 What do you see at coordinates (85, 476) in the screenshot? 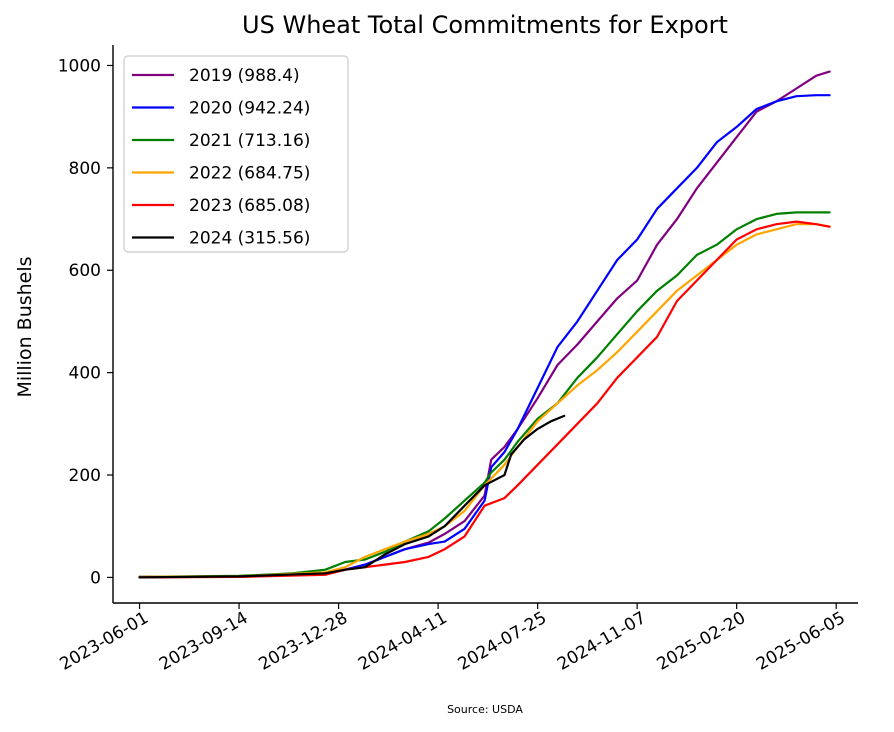
I see `y-tick-label: 200` at bounding box center [85, 476].